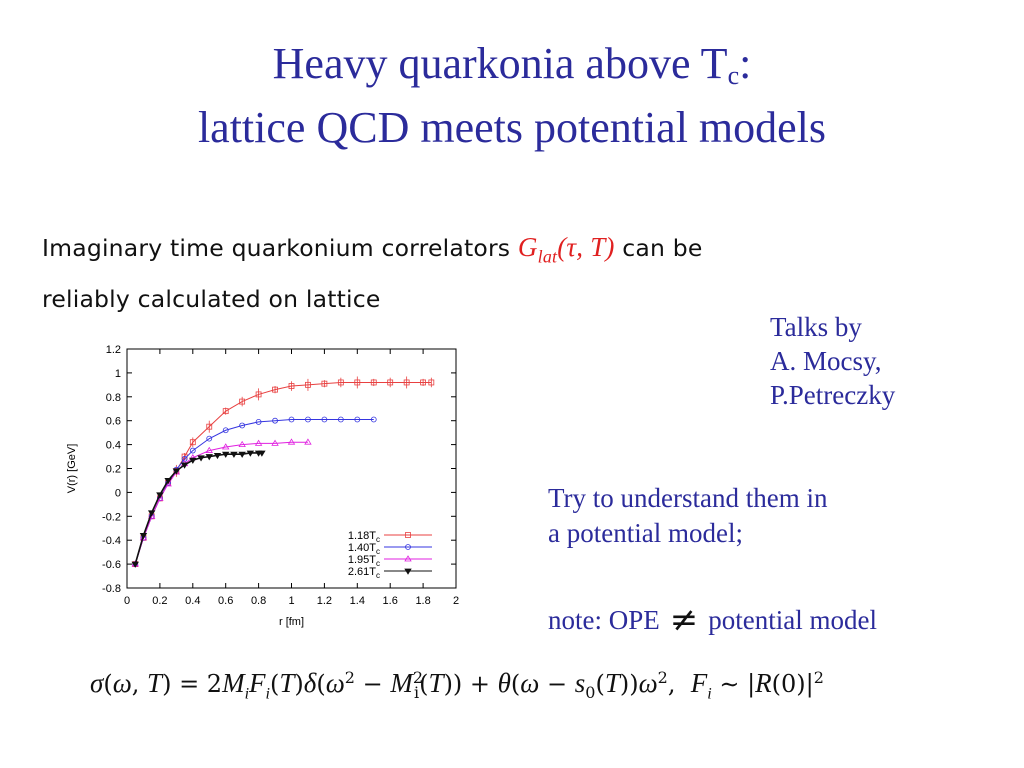 The height and width of the screenshot is (768, 1024). I want to click on glat-symbol: Glat(τ, T), so click(566, 249).